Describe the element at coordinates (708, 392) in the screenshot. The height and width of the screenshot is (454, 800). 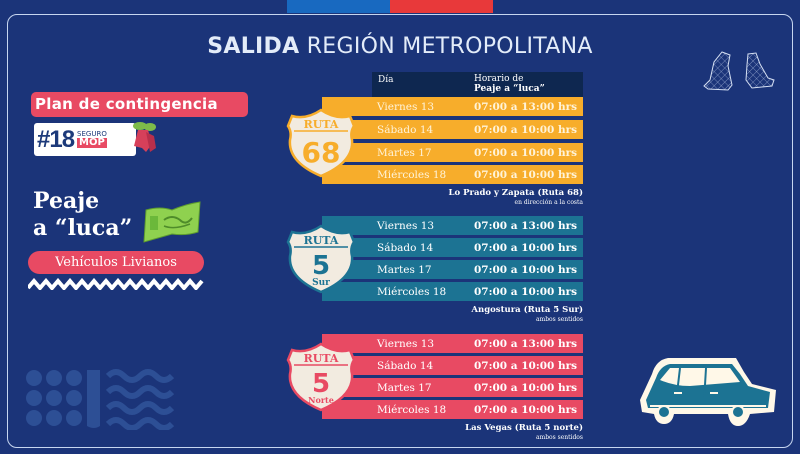
I see `car-icon` at that location.